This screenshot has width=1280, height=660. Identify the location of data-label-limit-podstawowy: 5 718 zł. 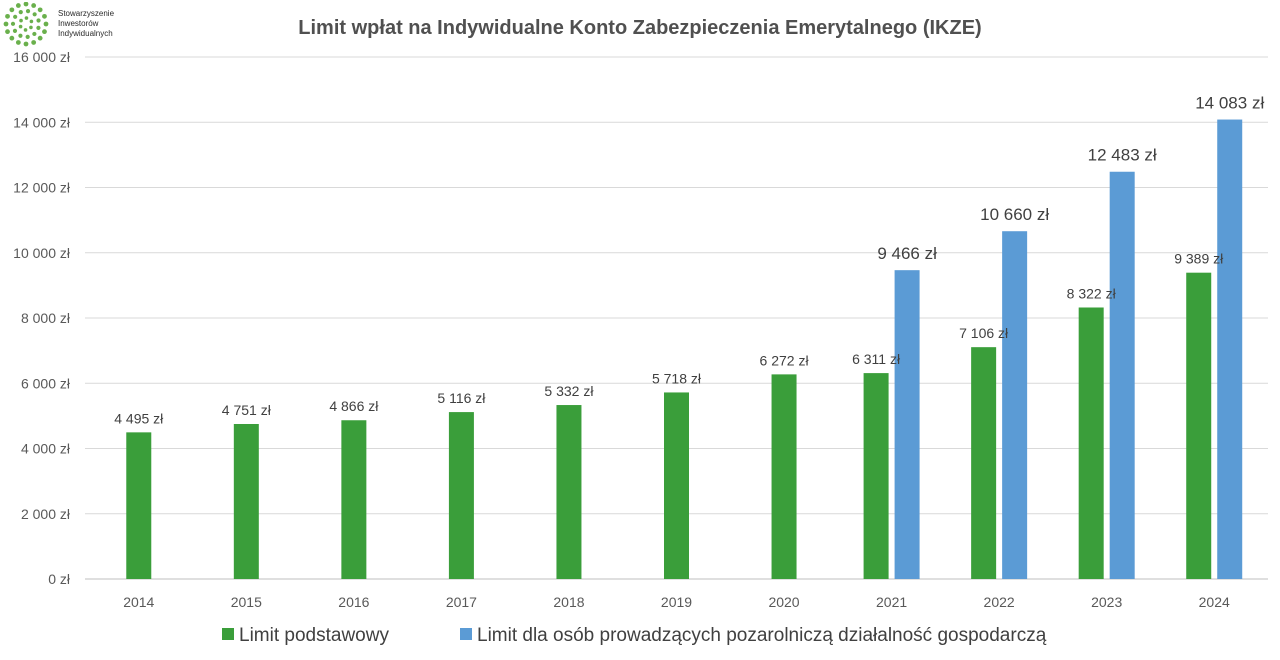
(677, 378).